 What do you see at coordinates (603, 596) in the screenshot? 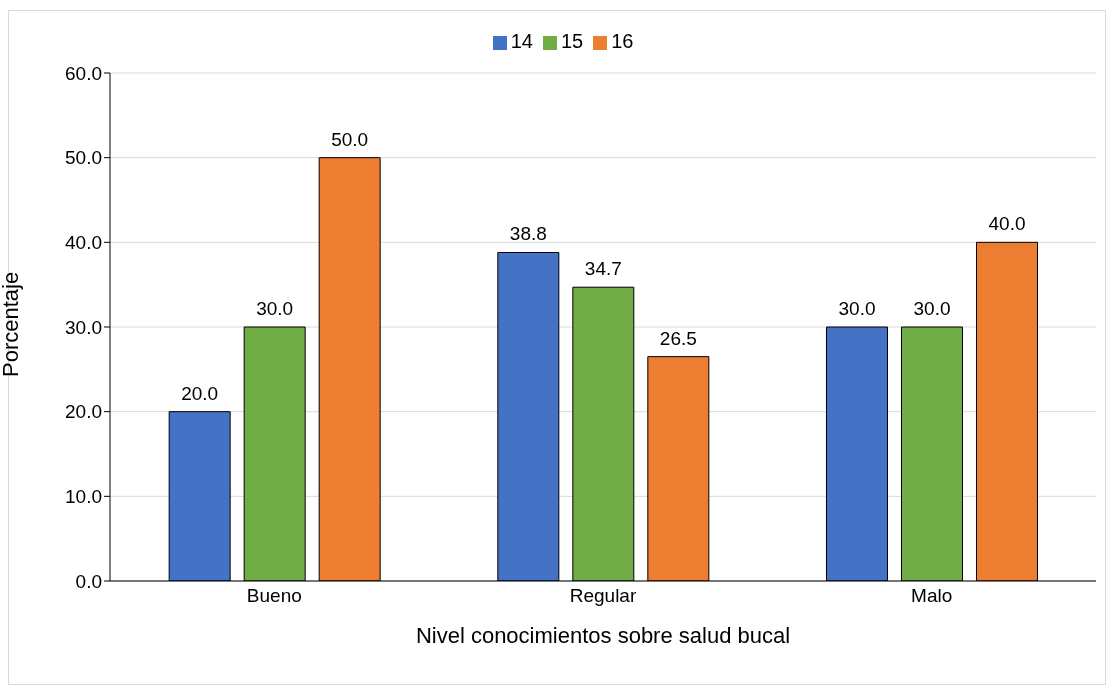
I see `x-tick-label: Regular` at bounding box center [603, 596].